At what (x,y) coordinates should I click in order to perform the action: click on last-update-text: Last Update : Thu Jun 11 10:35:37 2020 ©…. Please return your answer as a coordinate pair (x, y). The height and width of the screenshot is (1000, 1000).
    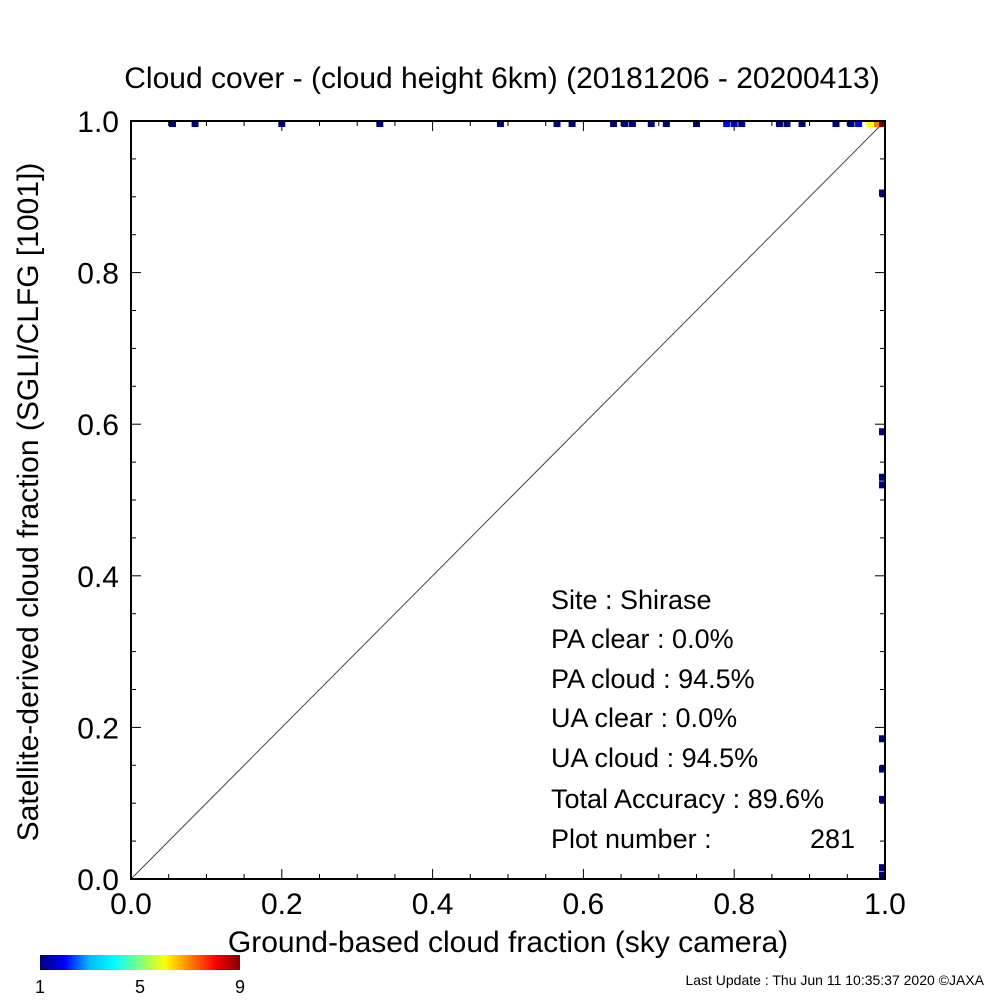
    Looking at the image, I should click on (834, 980).